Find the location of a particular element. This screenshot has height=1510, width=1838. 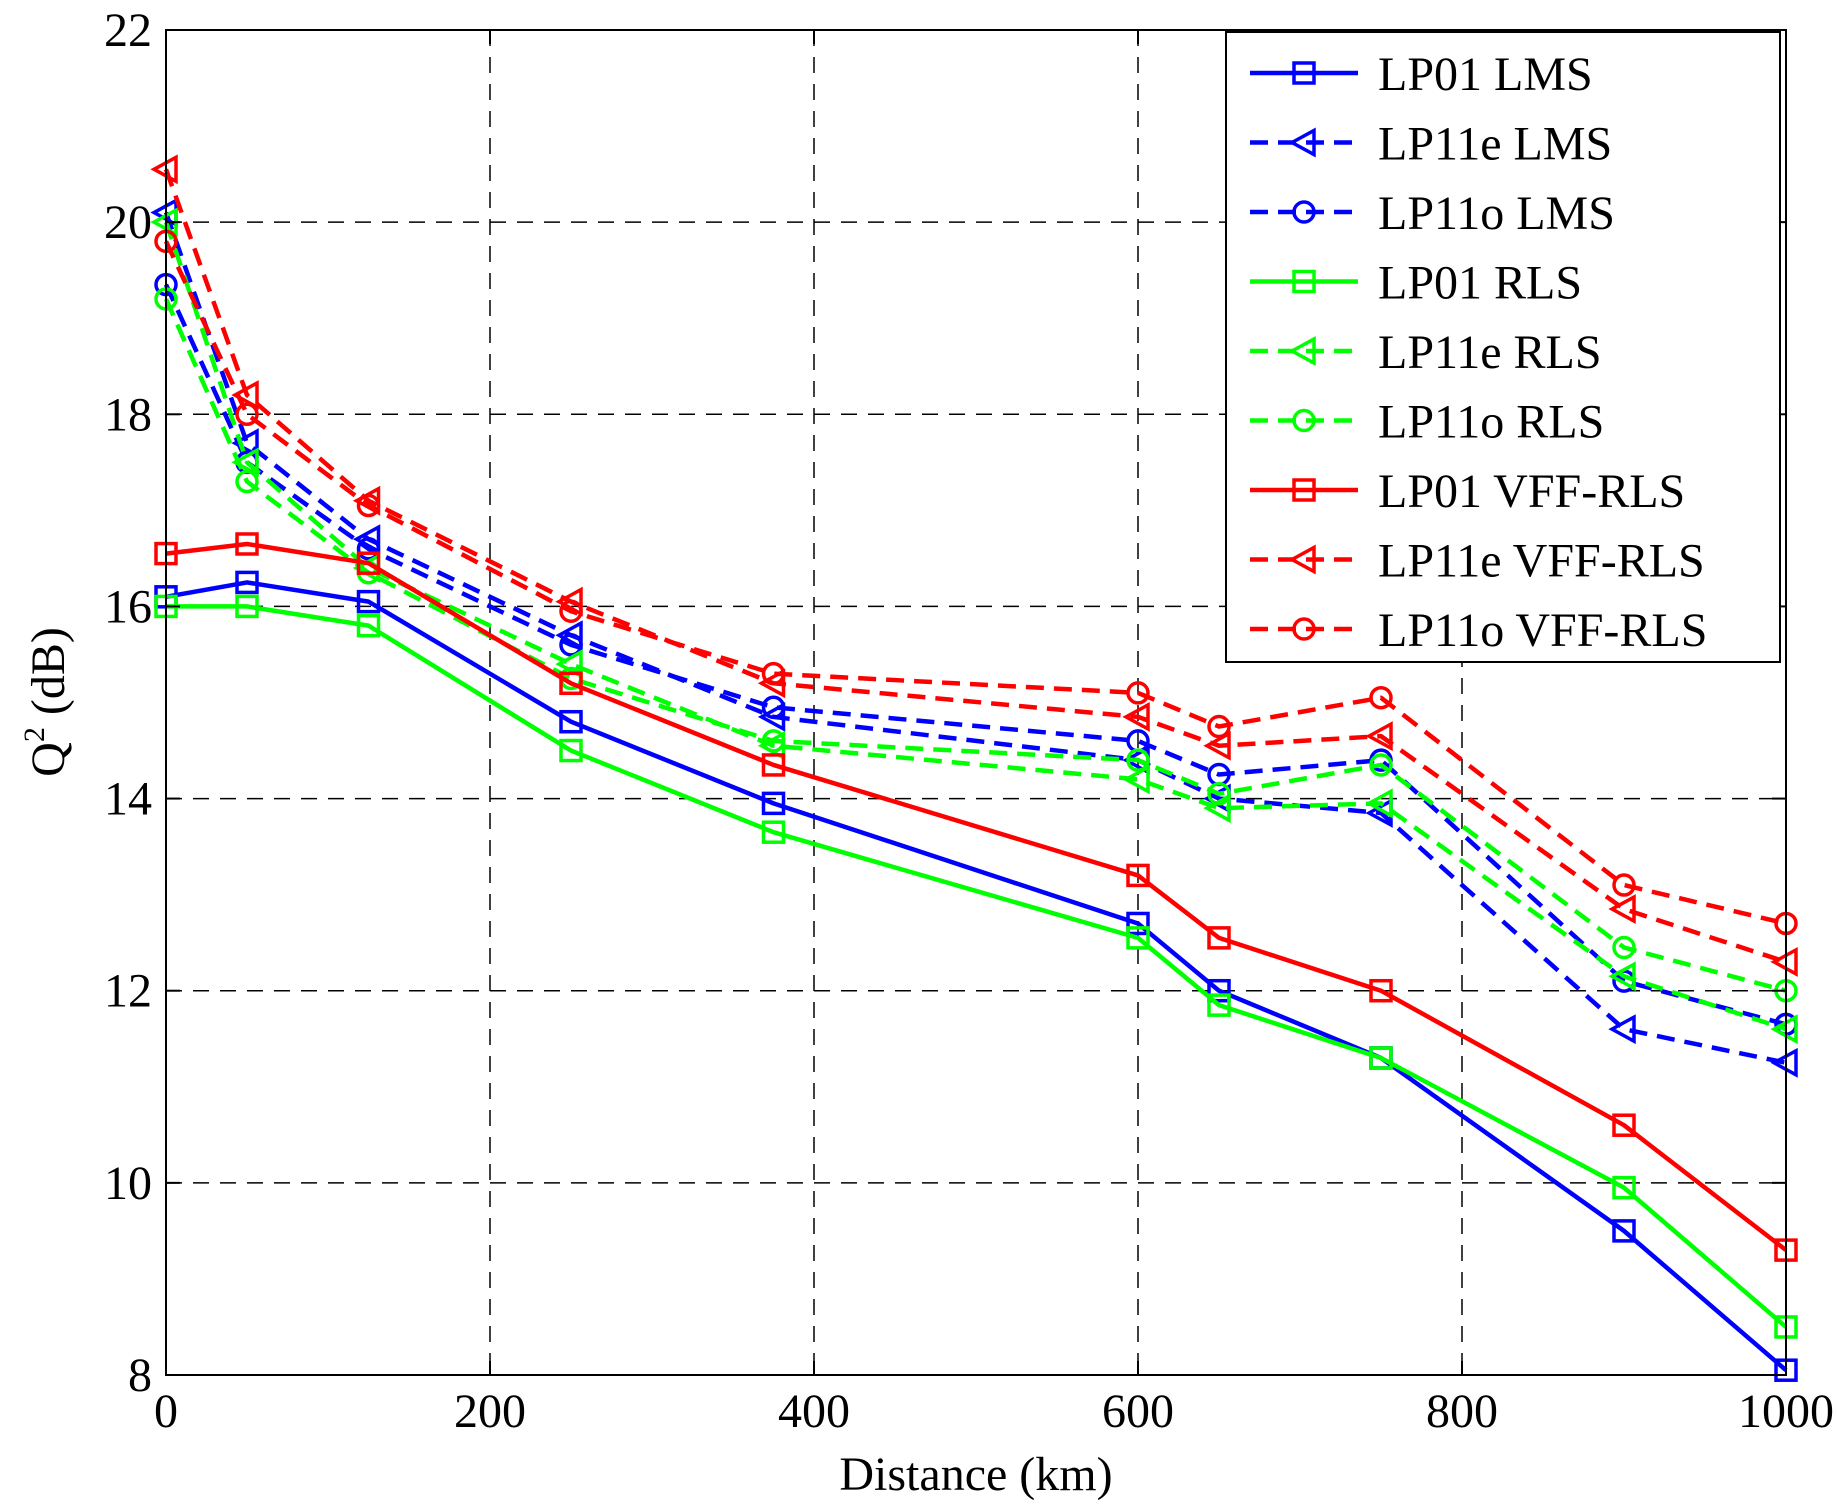

x-tick-label: 600 is located at coordinates (1138, 1411).